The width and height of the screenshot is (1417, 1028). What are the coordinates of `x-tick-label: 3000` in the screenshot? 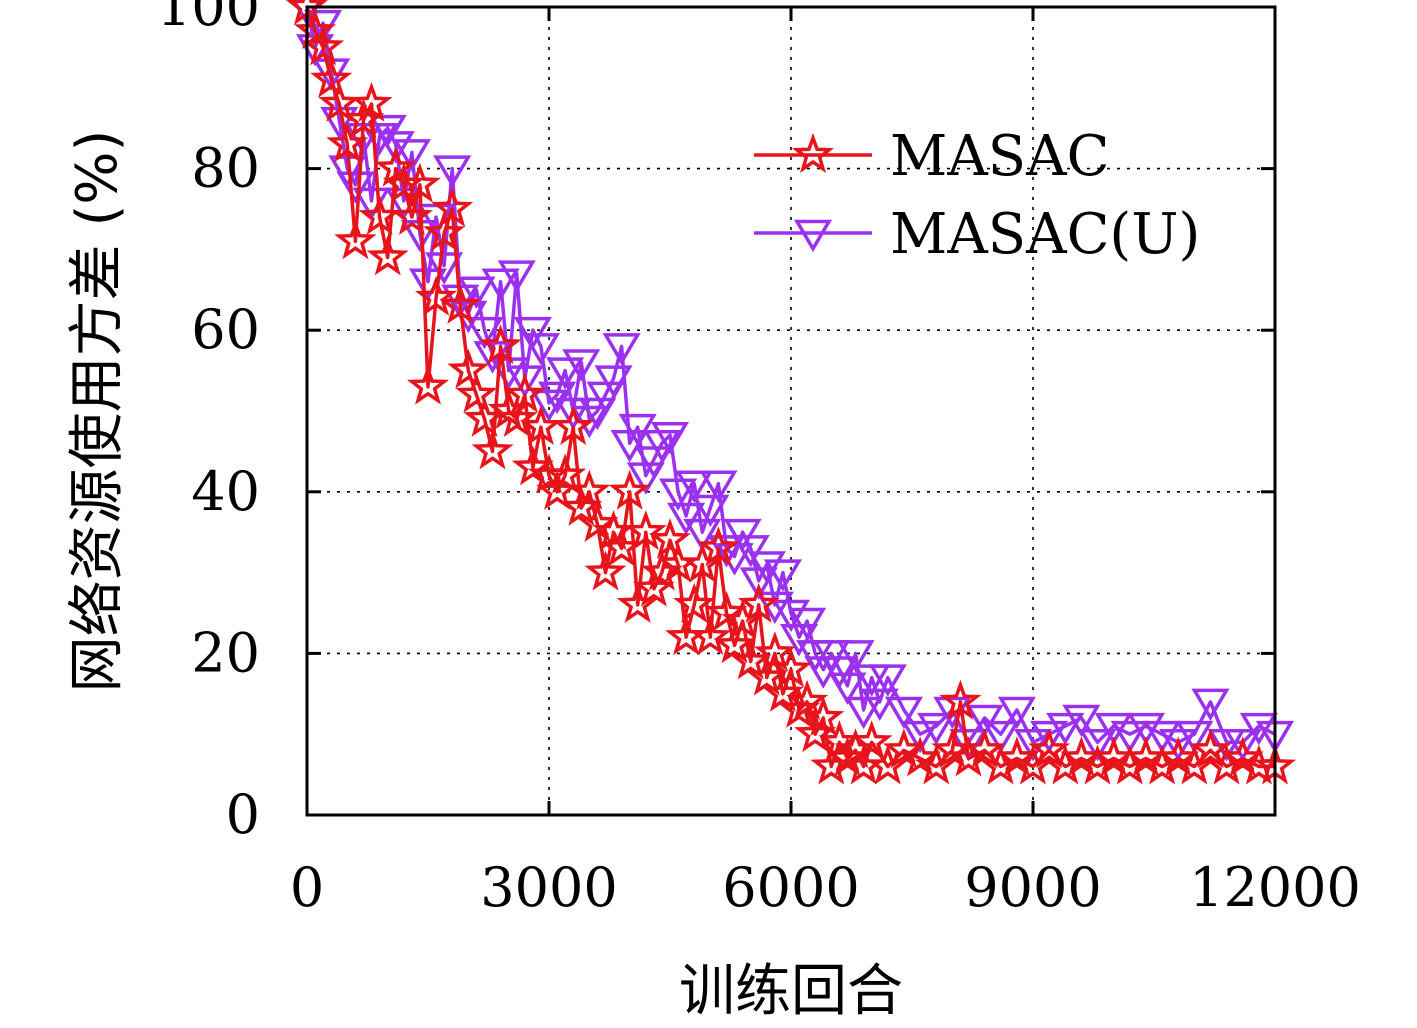 It's located at (548, 887).